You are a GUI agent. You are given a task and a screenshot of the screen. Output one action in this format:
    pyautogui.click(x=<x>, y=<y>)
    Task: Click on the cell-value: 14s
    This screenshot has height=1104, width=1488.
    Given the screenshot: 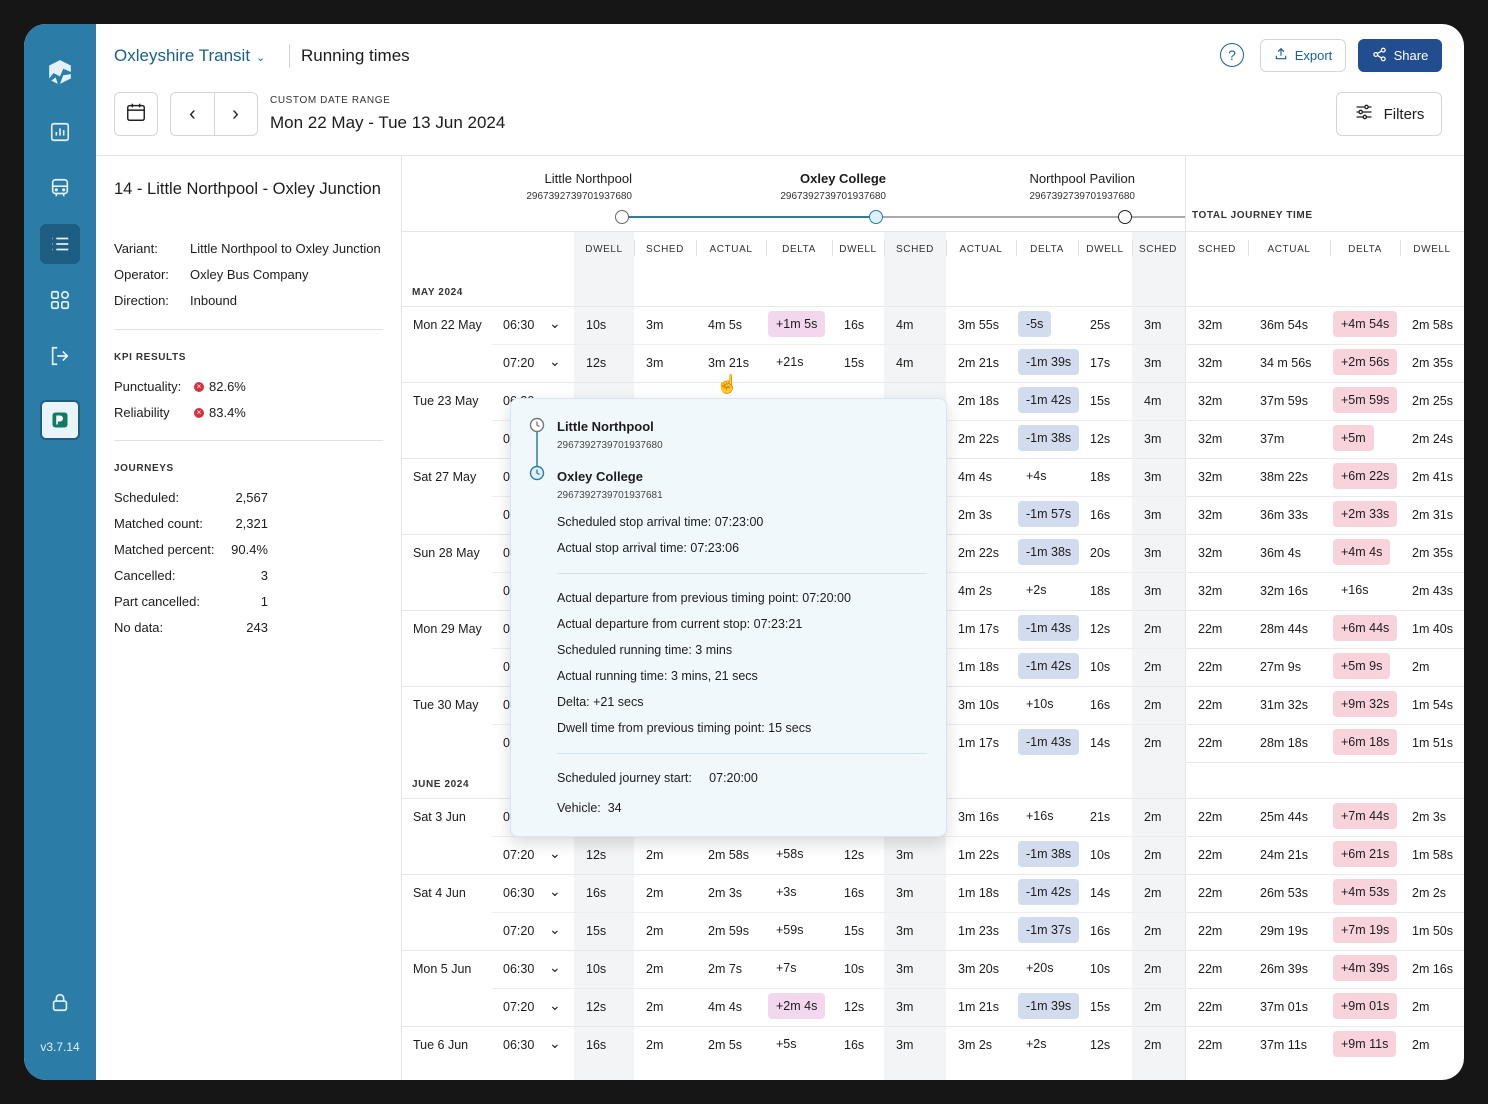 What is the action you would take?
    pyautogui.click(x=1100, y=743)
    